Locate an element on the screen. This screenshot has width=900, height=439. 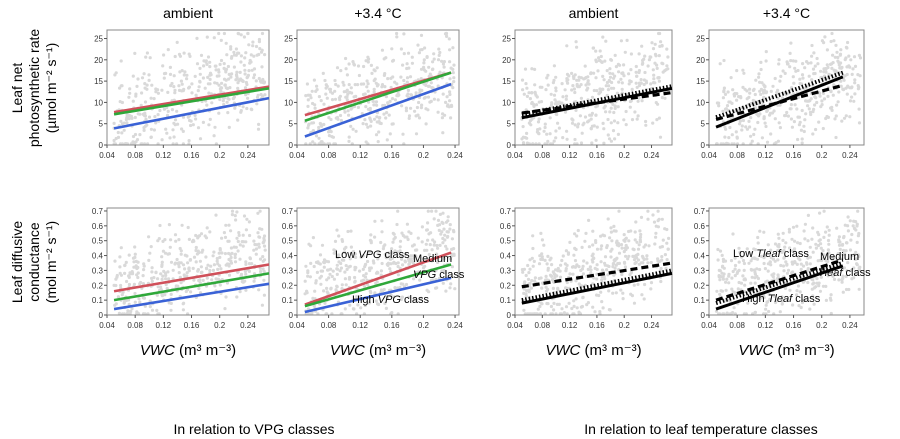
x-tick-label: 0.04 is located at coordinates (515, 325).